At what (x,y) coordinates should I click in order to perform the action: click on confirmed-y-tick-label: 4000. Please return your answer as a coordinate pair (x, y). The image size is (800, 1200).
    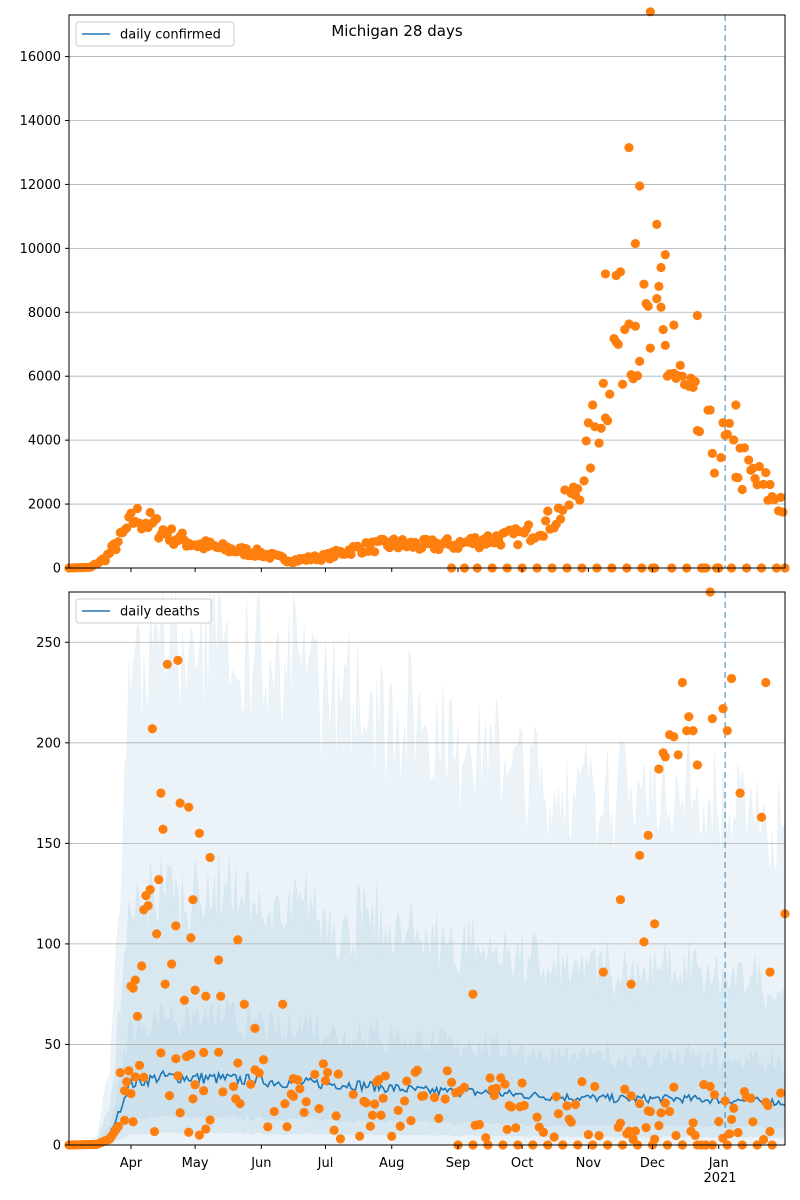
    Looking at the image, I should click on (44, 441).